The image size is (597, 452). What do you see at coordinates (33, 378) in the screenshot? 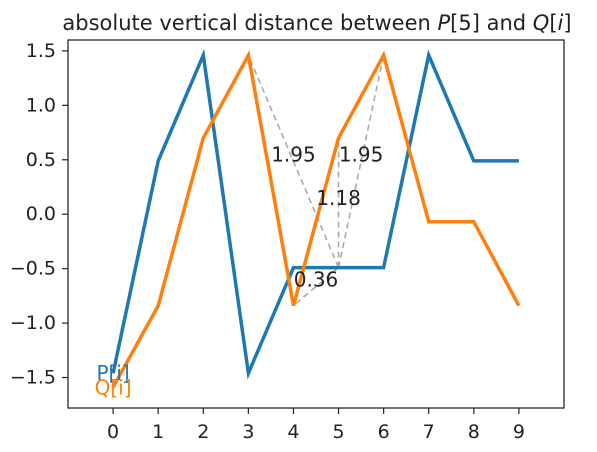
I see `y-tick-label: −1.5` at bounding box center [33, 378].